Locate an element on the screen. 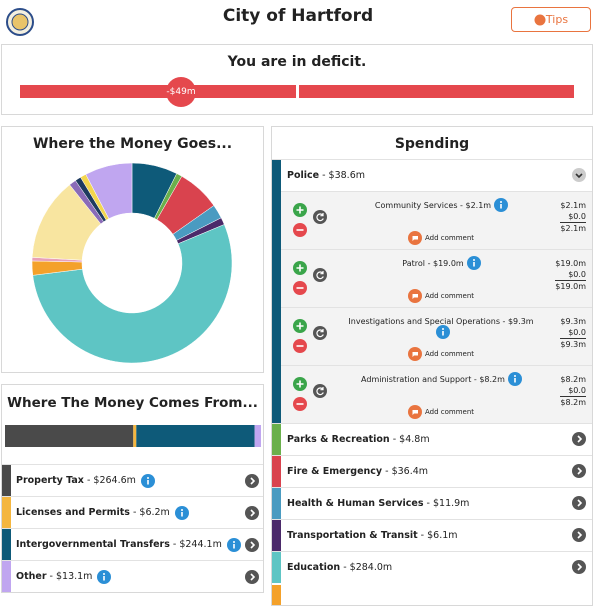 The image size is (596, 606). tips-button: Tips is located at coordinates (551, 19).